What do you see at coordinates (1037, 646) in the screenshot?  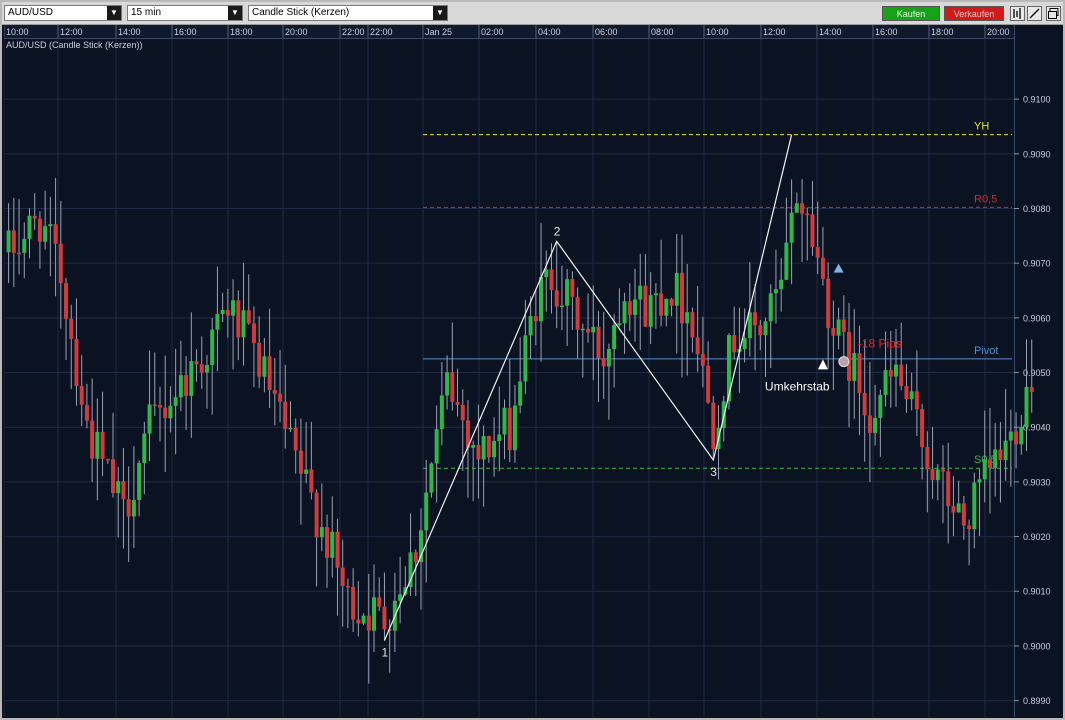 I see `price-tick-label: 0.9000` at bounding box center [1037, 646].